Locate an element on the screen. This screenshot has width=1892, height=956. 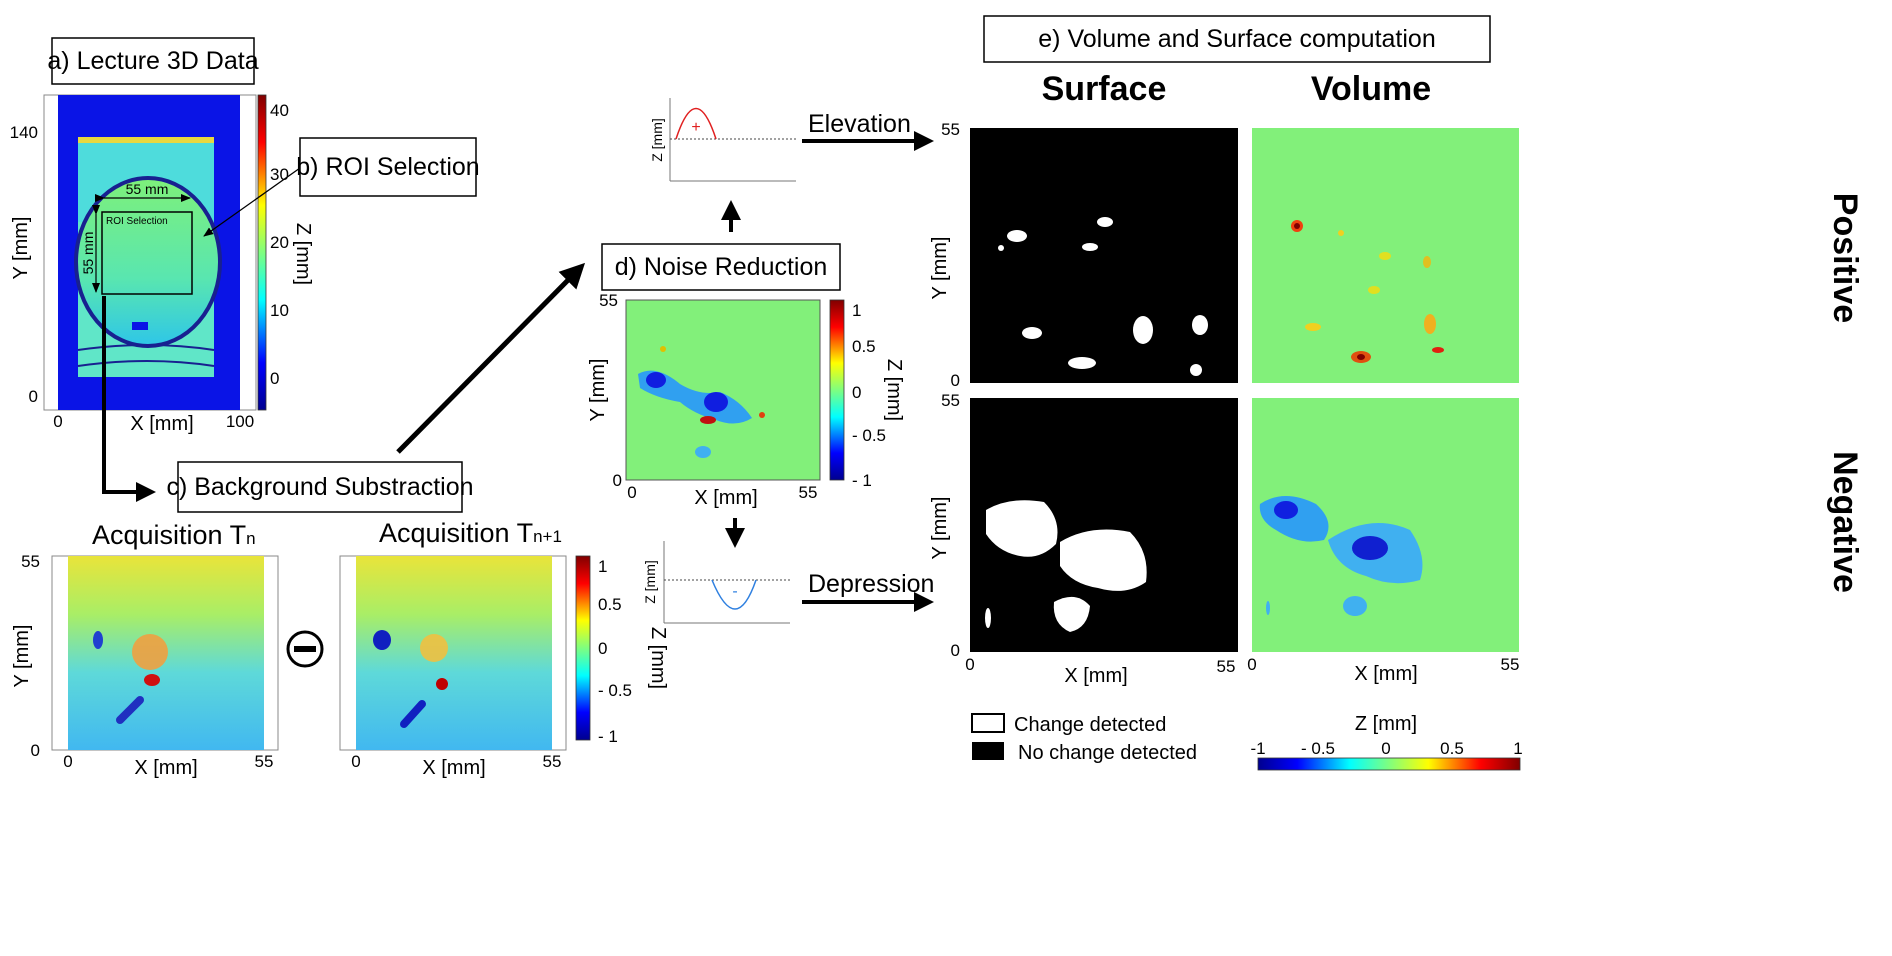
step-a-label: a) Lecture 3D Data is located at coordinates (152, 61).